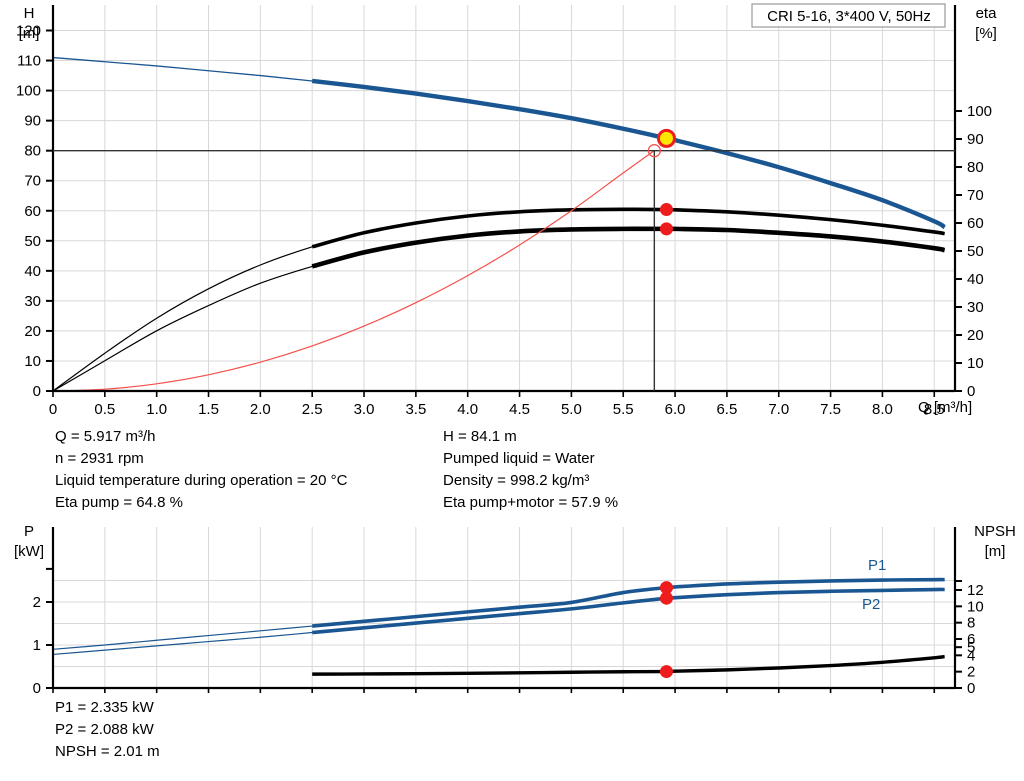  Describe the element at coordinates (675, 409) in the screenshot. I see `q-xtick-label: 6.0` at that location.